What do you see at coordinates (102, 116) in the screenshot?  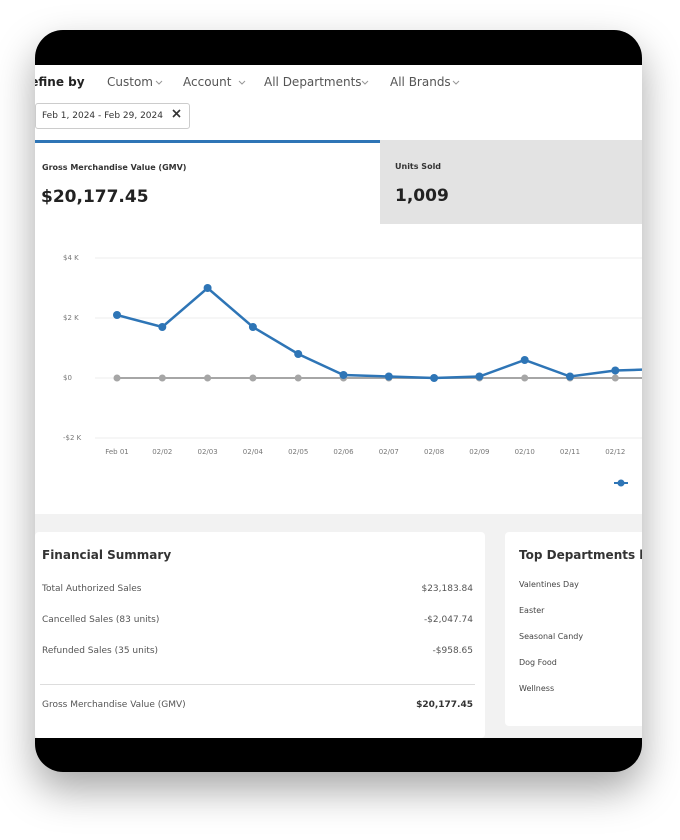 I see `date-range: Feb 1, 2024 - Feb 29, 2024` at bounding box center [102, 116].